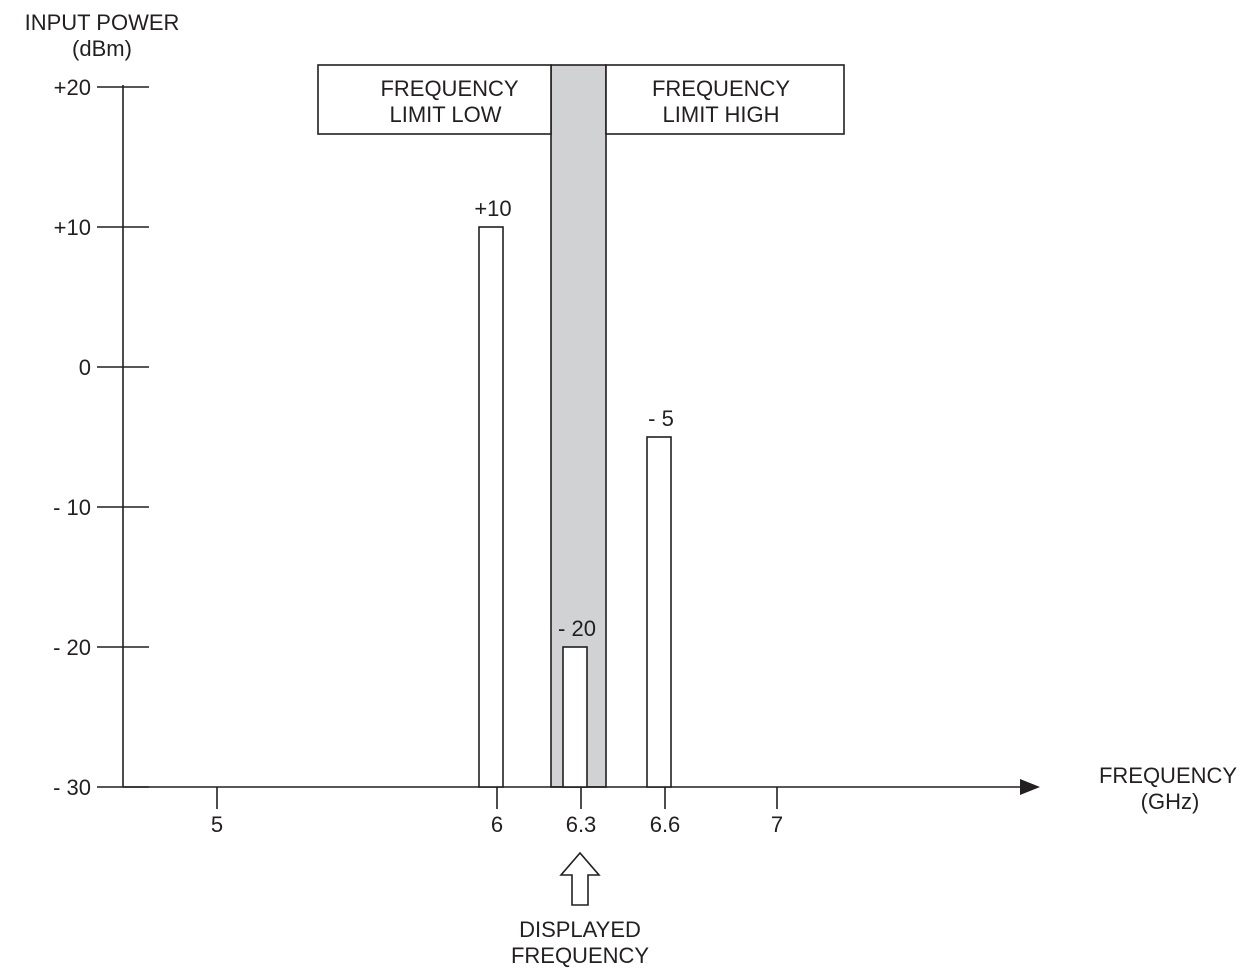  I want to click on y-axis-title-line2: (dBm), so click(102, 48).